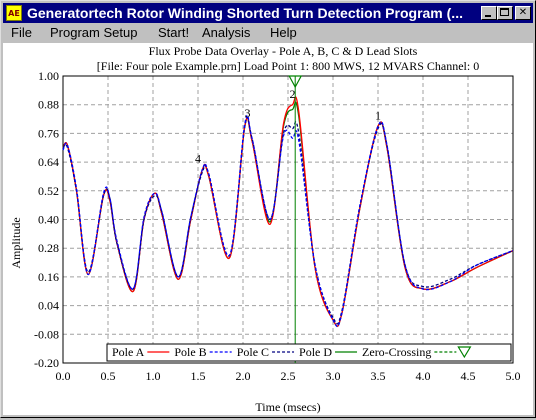 The image size is (536, 420). Describe the element at coordinates (315, 352) in the screenshot. I see `legend-label: Pole D` at that location.